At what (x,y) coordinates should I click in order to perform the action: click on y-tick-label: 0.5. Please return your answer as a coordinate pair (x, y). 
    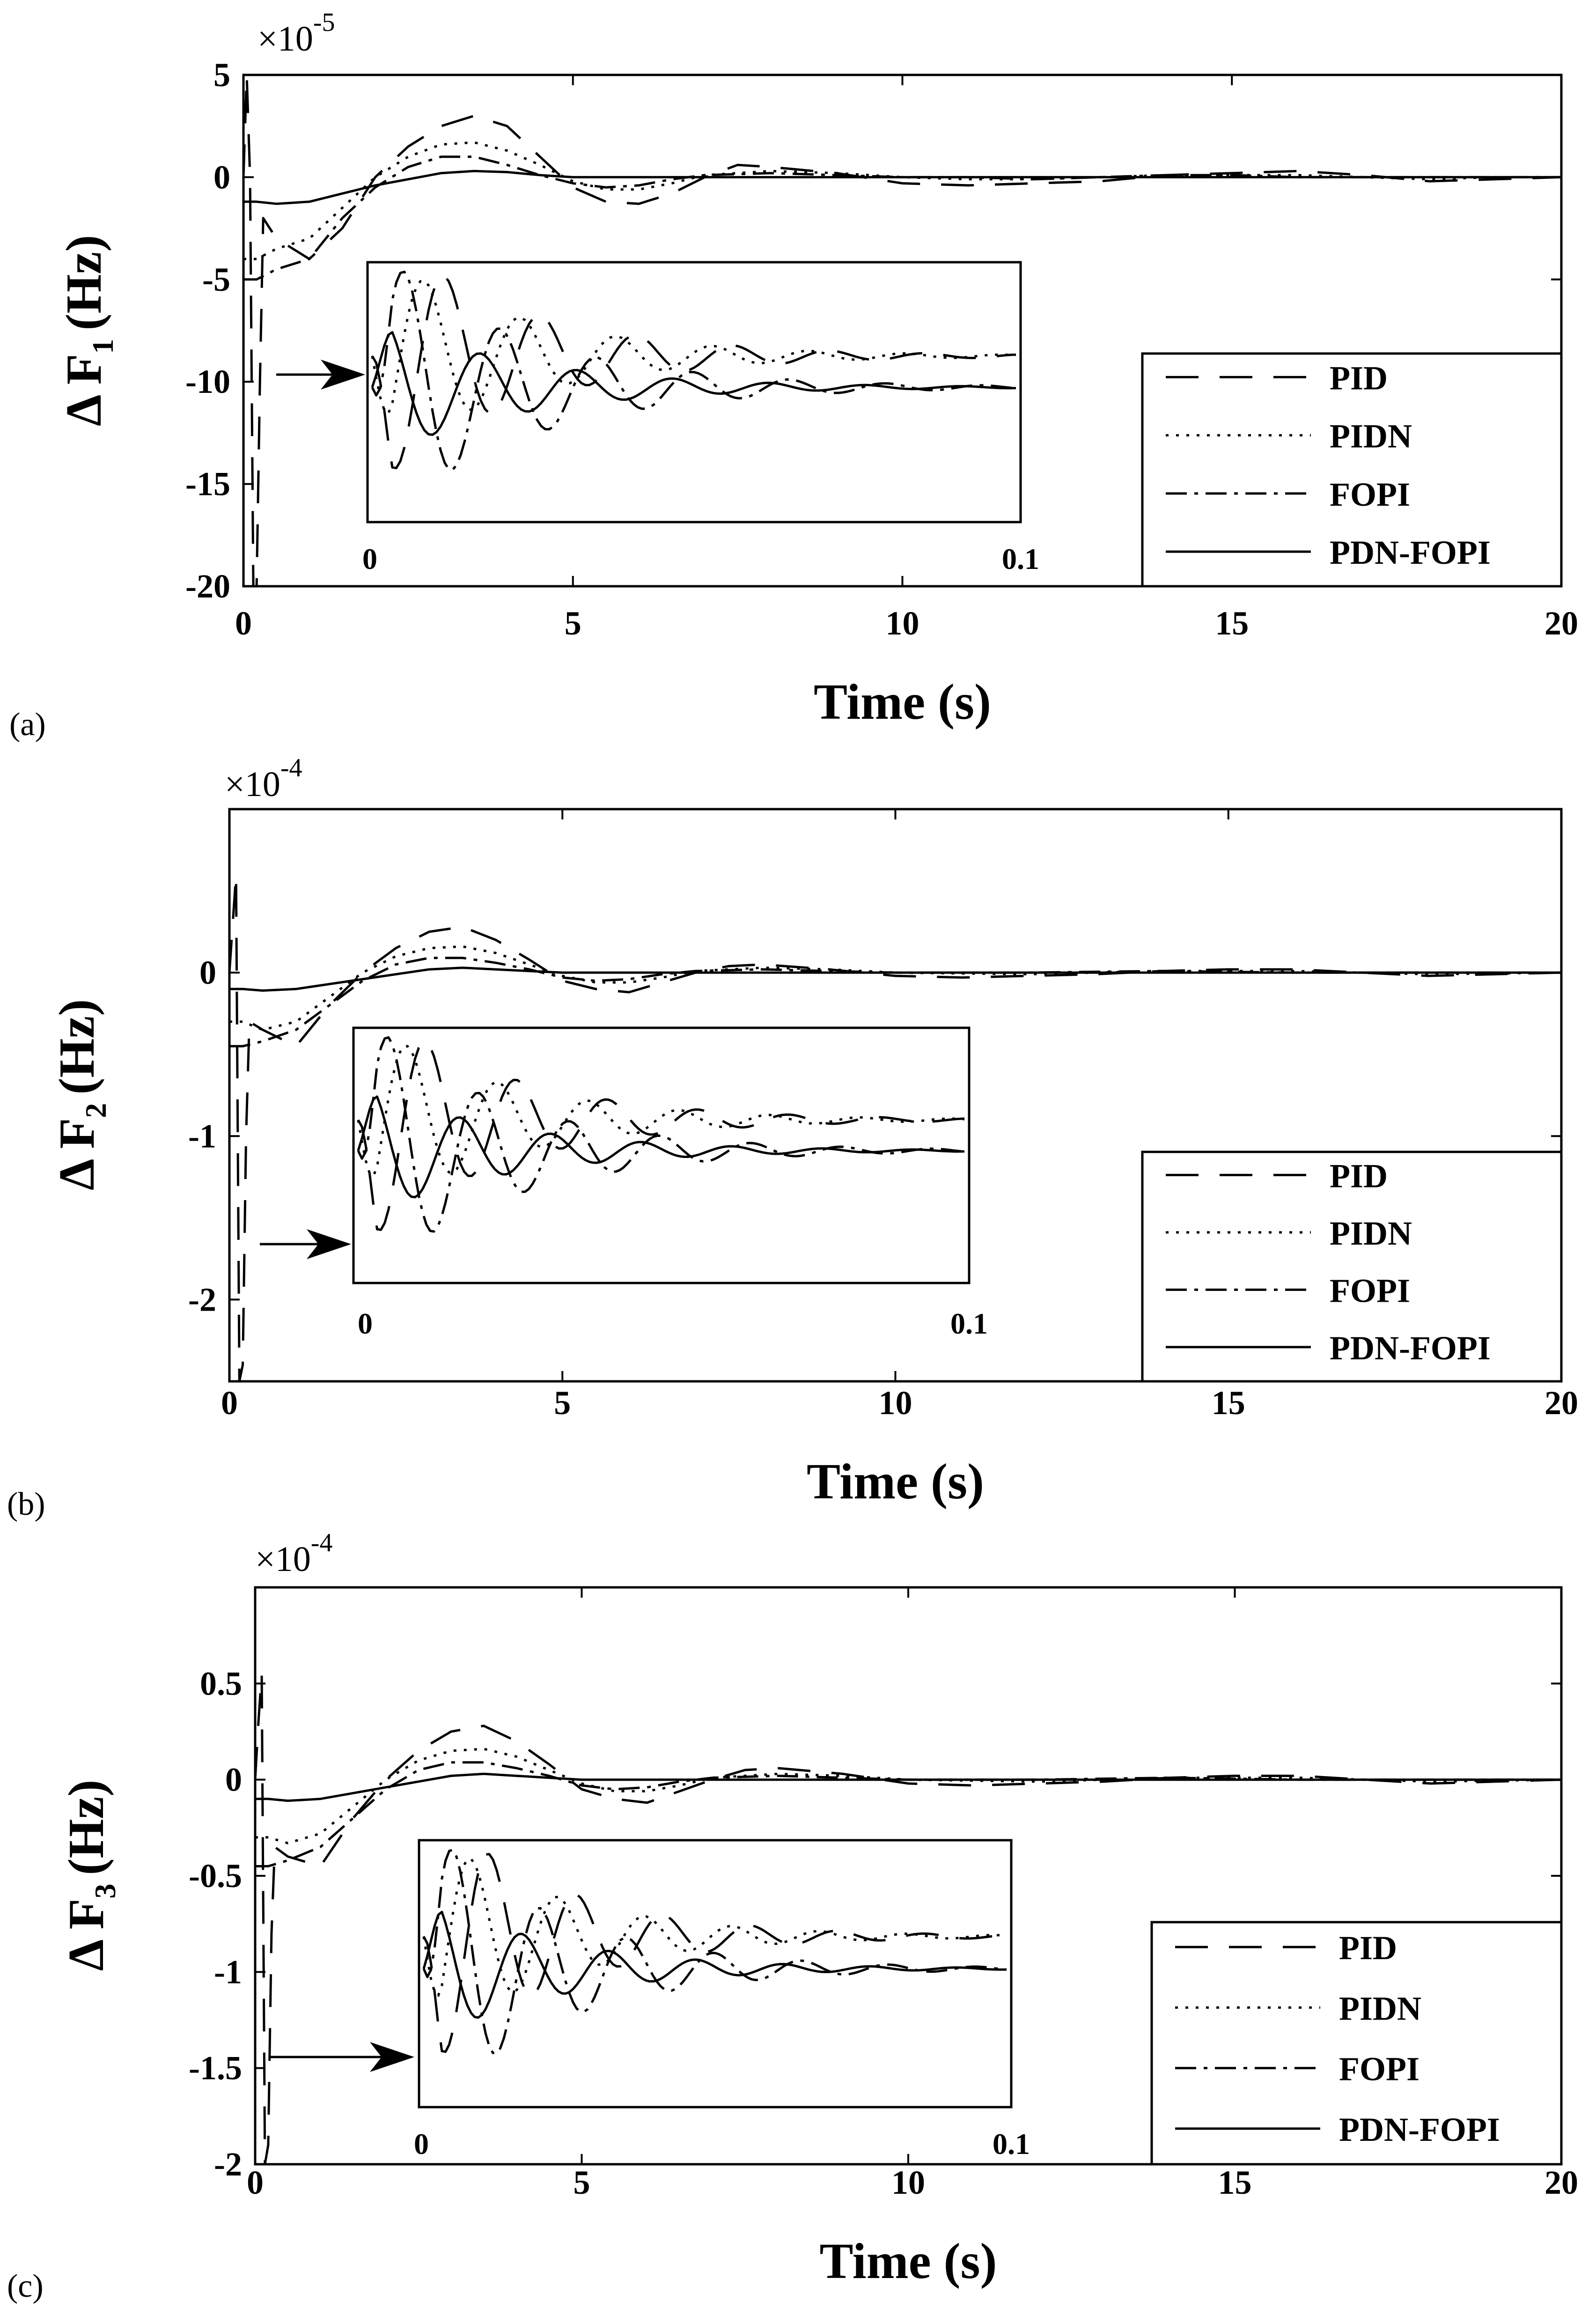
    Looking at the image, I should click on (221, 1684).